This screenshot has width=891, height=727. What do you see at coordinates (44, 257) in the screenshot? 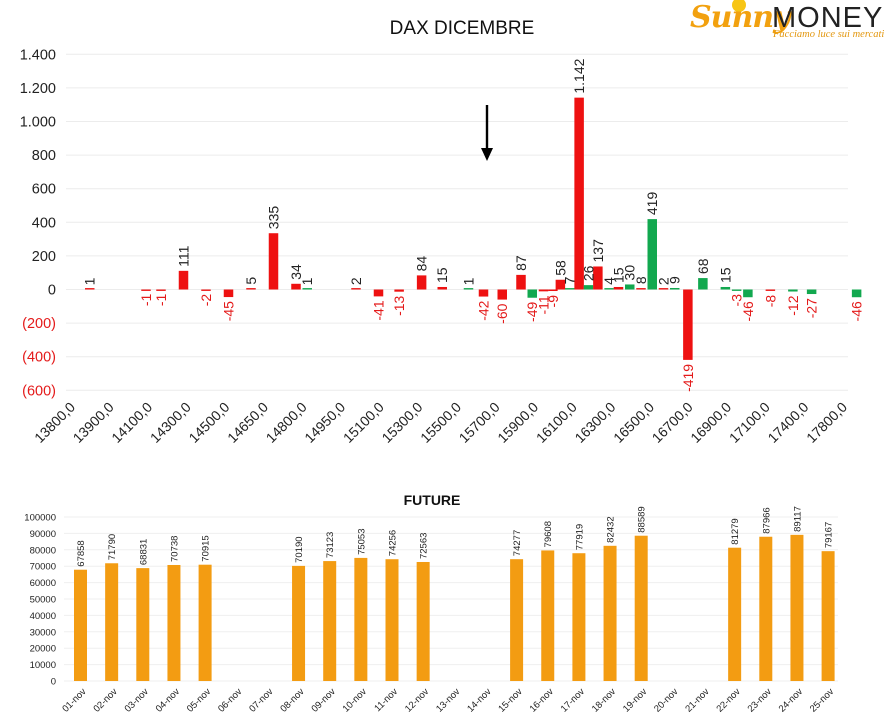
I see `dax-y-tick-label: 200` at bounding box center [44, 257].